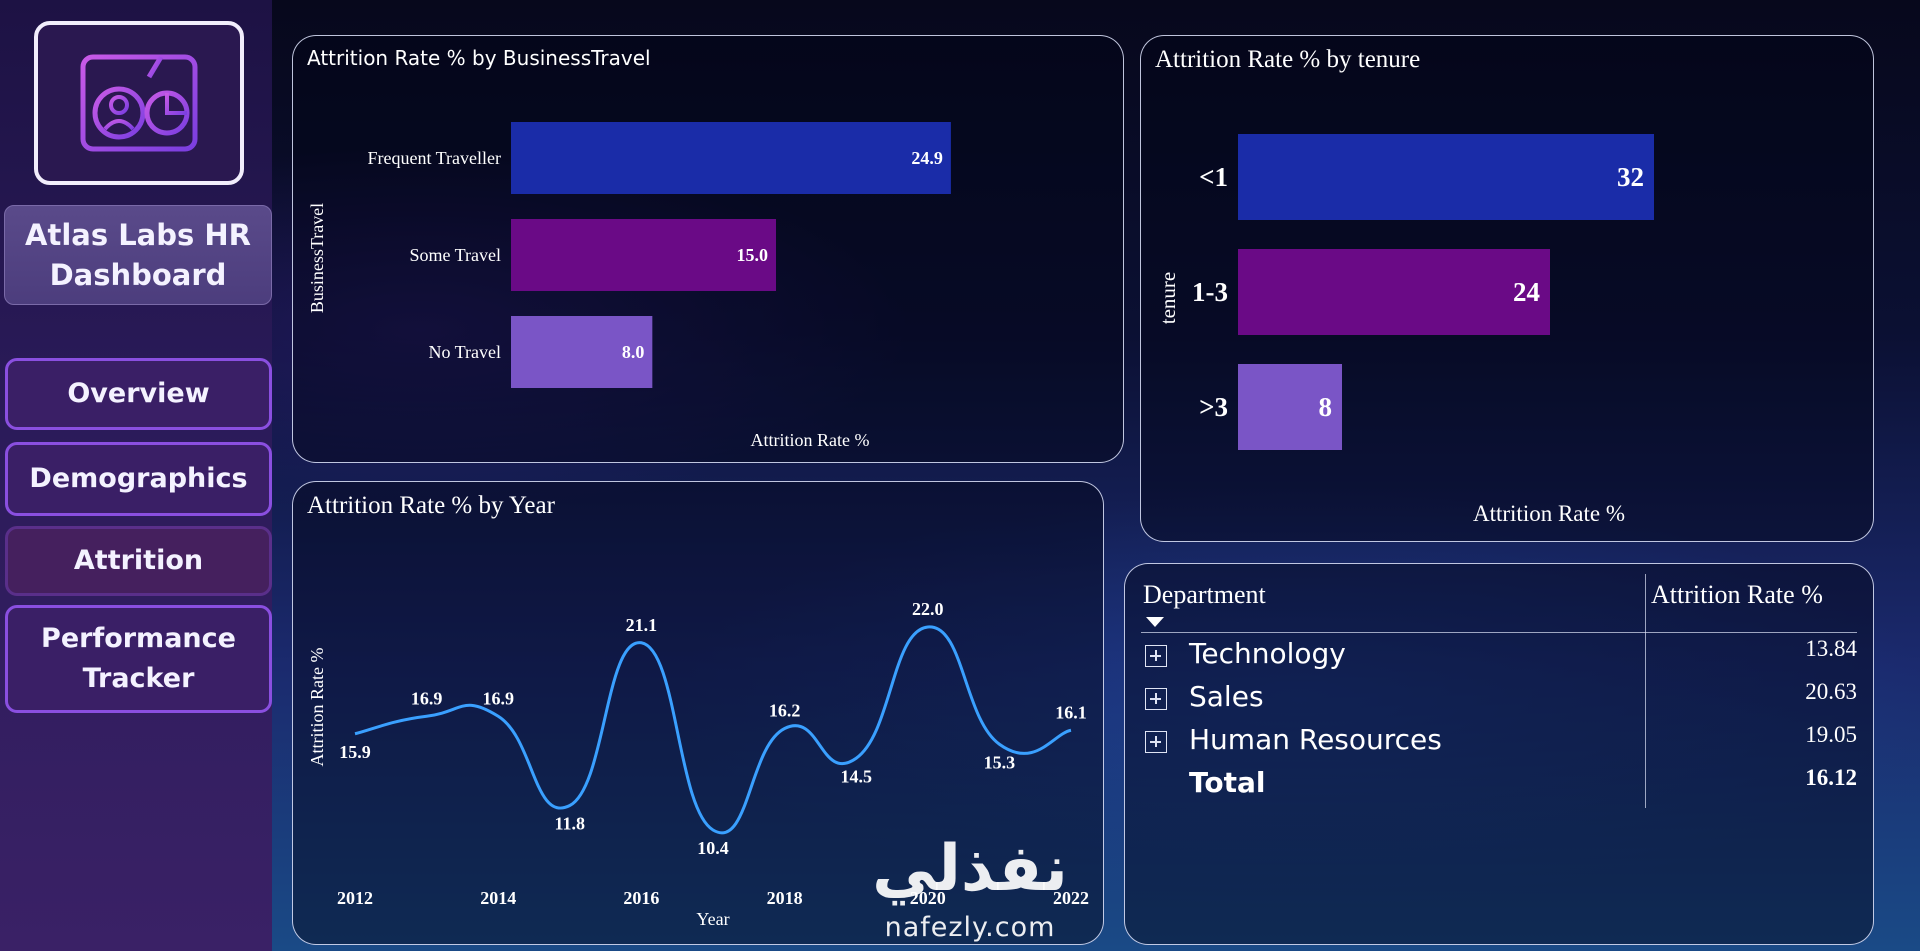  I want to click on data-label: 16.1, so click(1071, 712).